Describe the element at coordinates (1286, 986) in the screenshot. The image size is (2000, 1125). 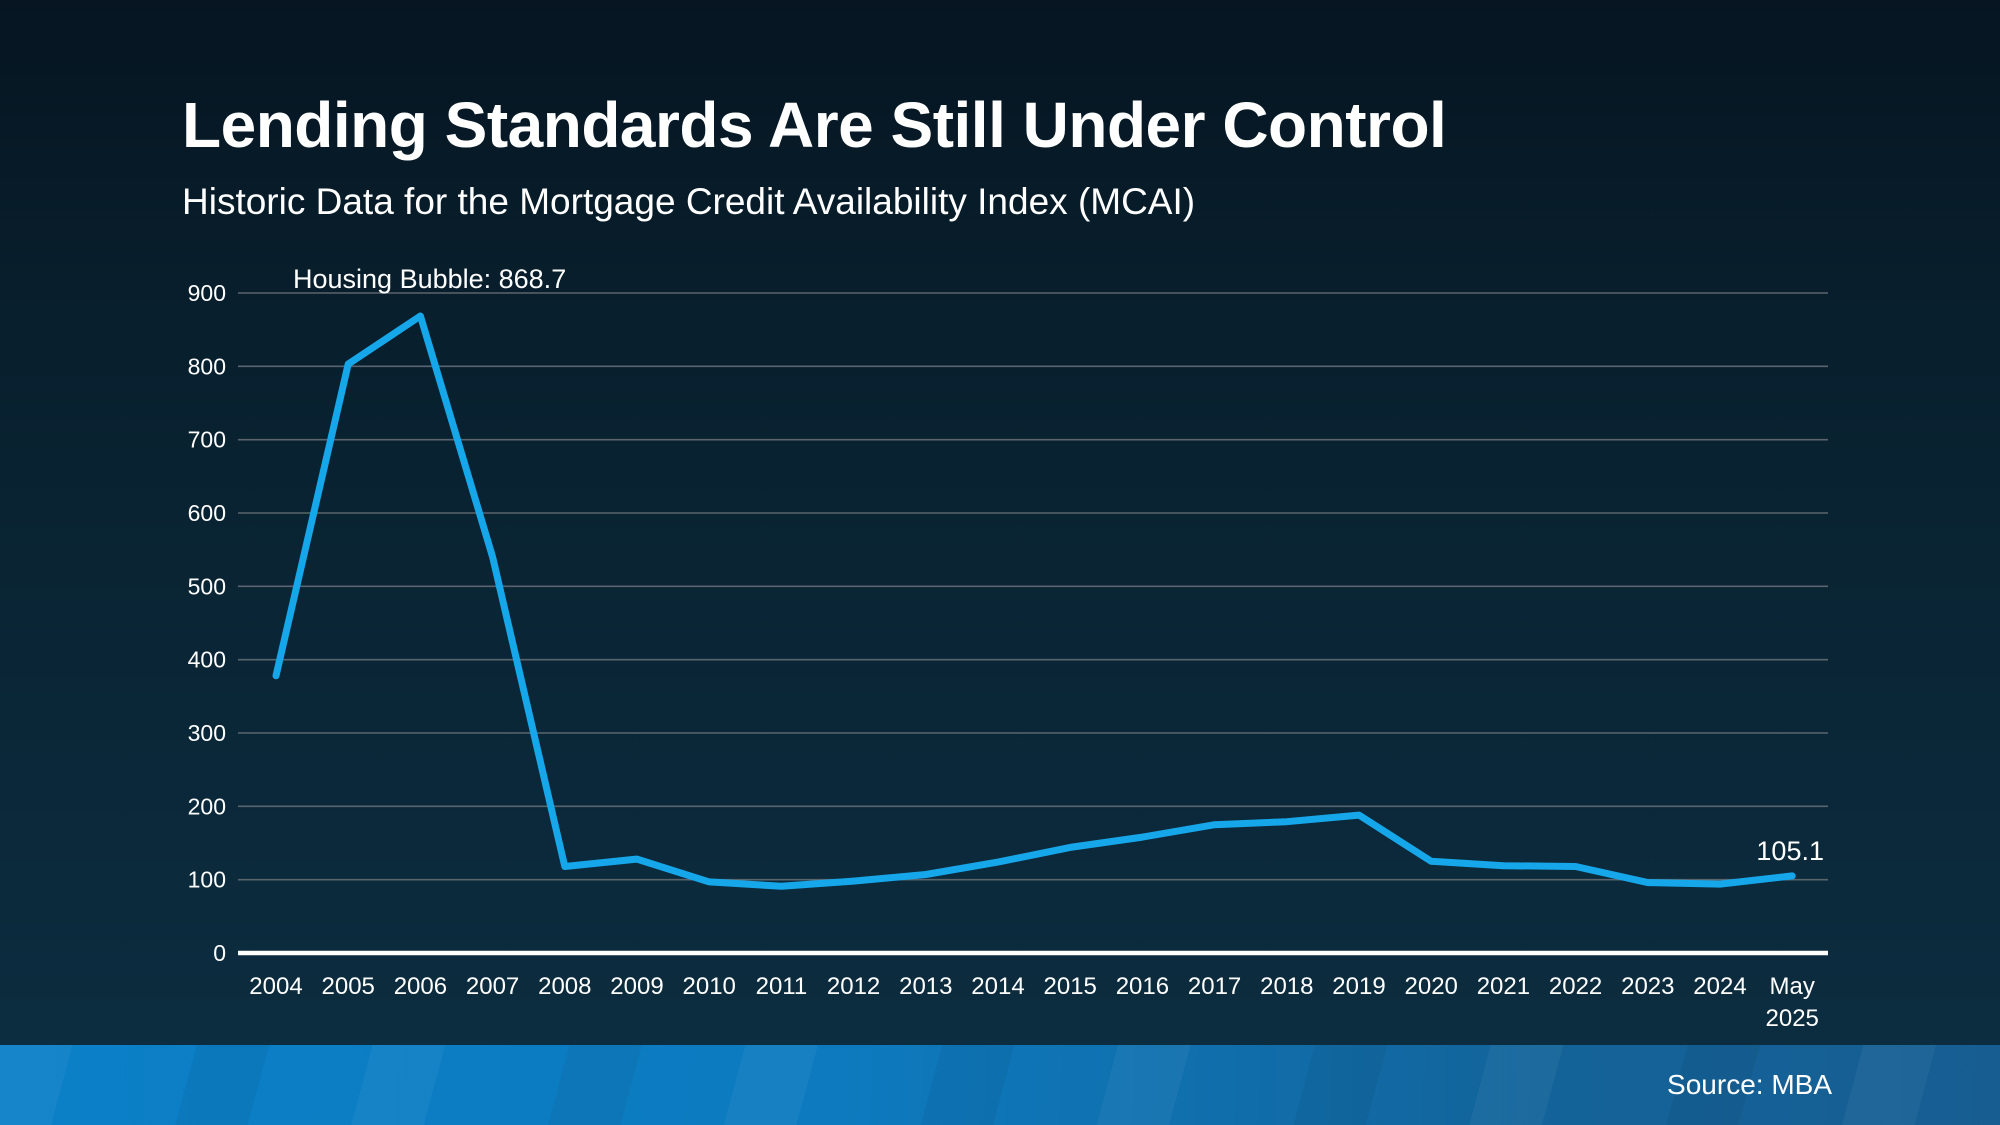
I see `x-tick-label: 2018` at that location.